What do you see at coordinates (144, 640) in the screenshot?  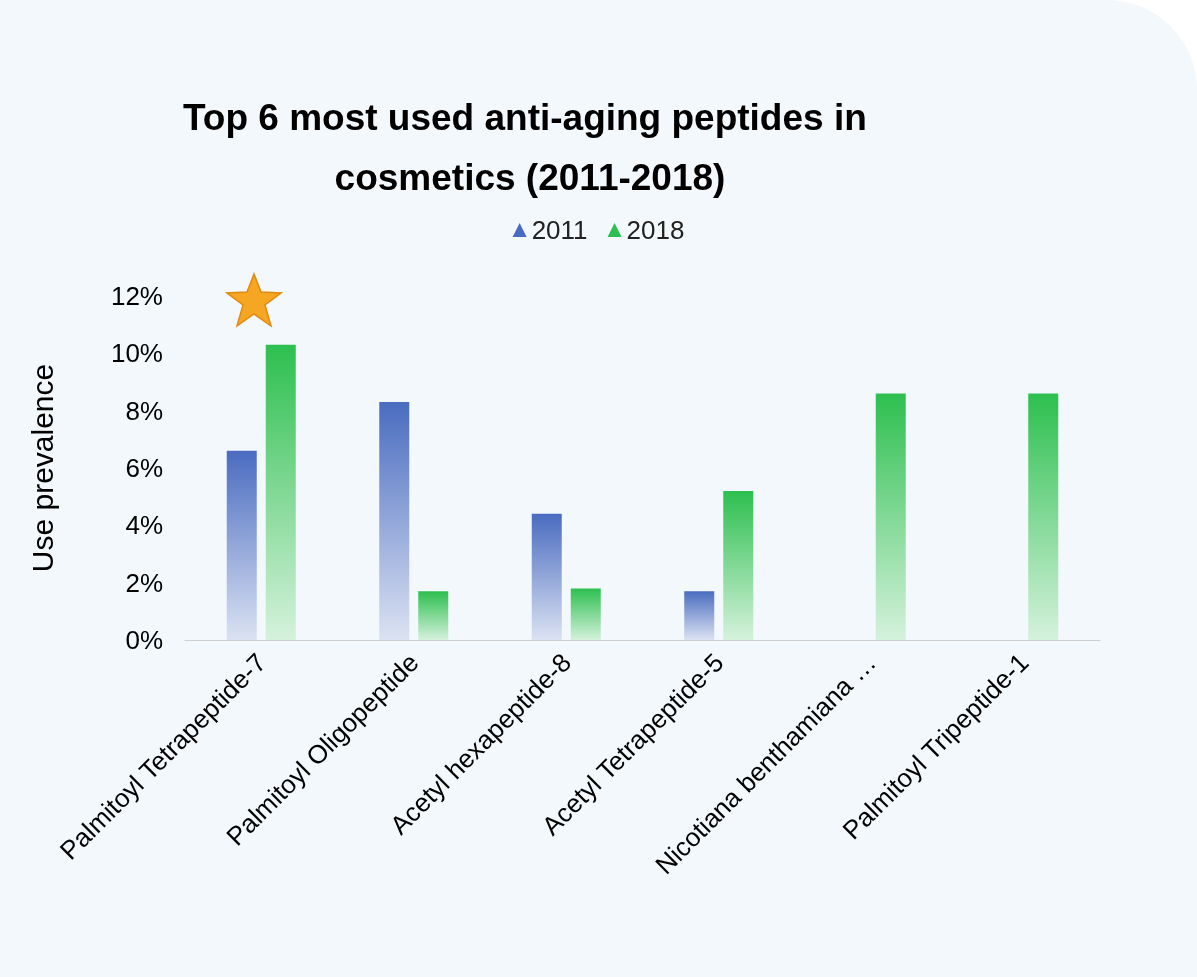 I see `y-tick-label: 0%` at bounding box center [144, 640].